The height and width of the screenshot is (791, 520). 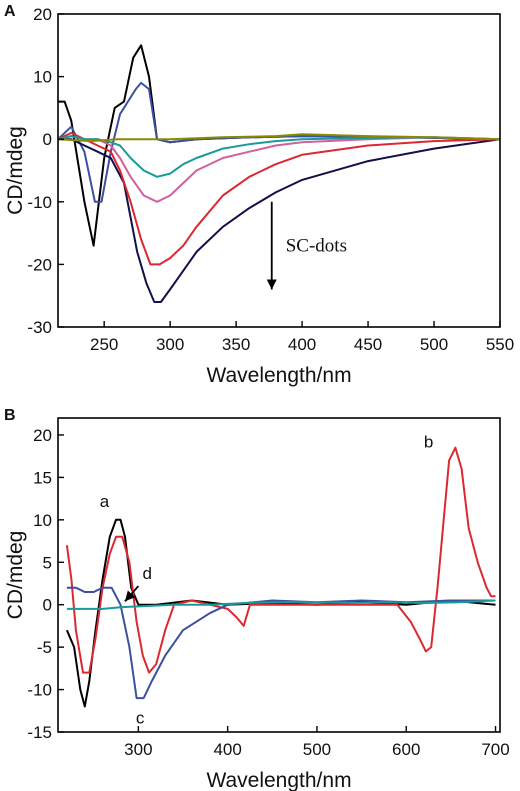 What do you see at coordinates (500, 344) in the screenshot?
I see `x-tick-label: 550` at bounding box center [500, 344].